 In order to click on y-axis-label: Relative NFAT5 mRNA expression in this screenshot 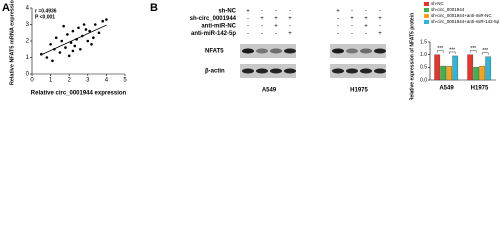, I will do `click(12, 42)`.